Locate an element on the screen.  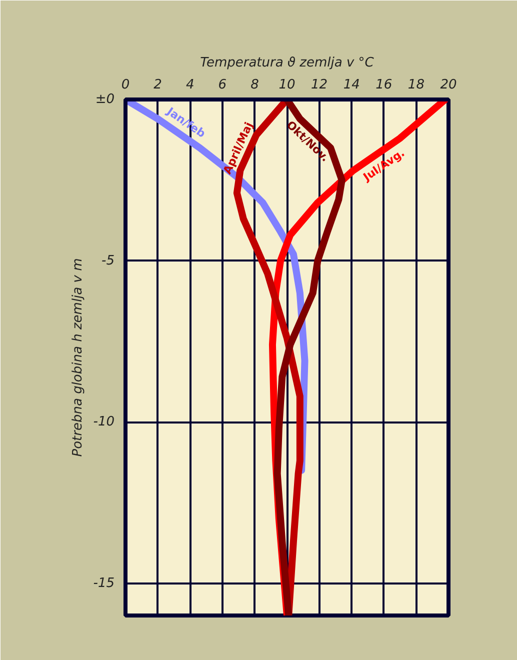
x-tick-label: 4 is located at coordinates (190, 85).